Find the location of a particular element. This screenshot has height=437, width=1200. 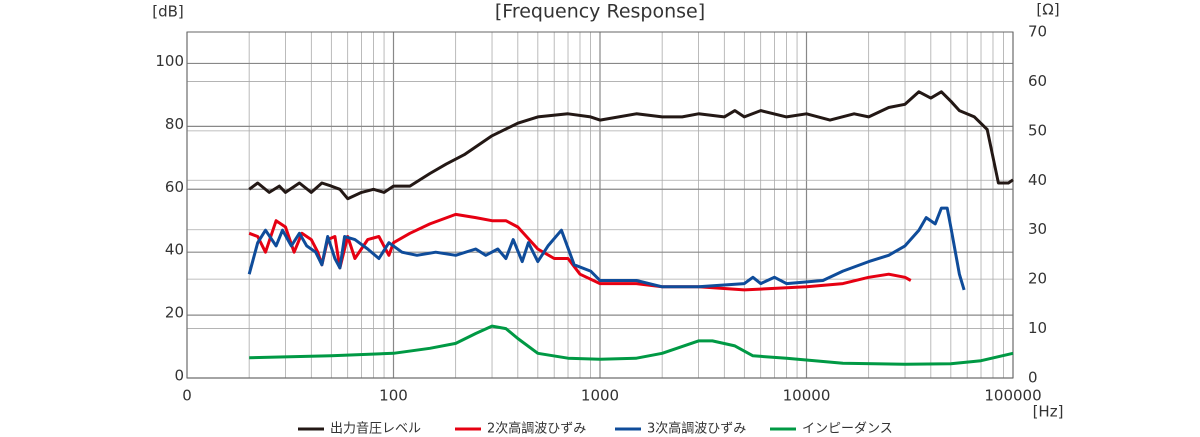

y-tick-label: 40 is located at coordinates (174, 250).